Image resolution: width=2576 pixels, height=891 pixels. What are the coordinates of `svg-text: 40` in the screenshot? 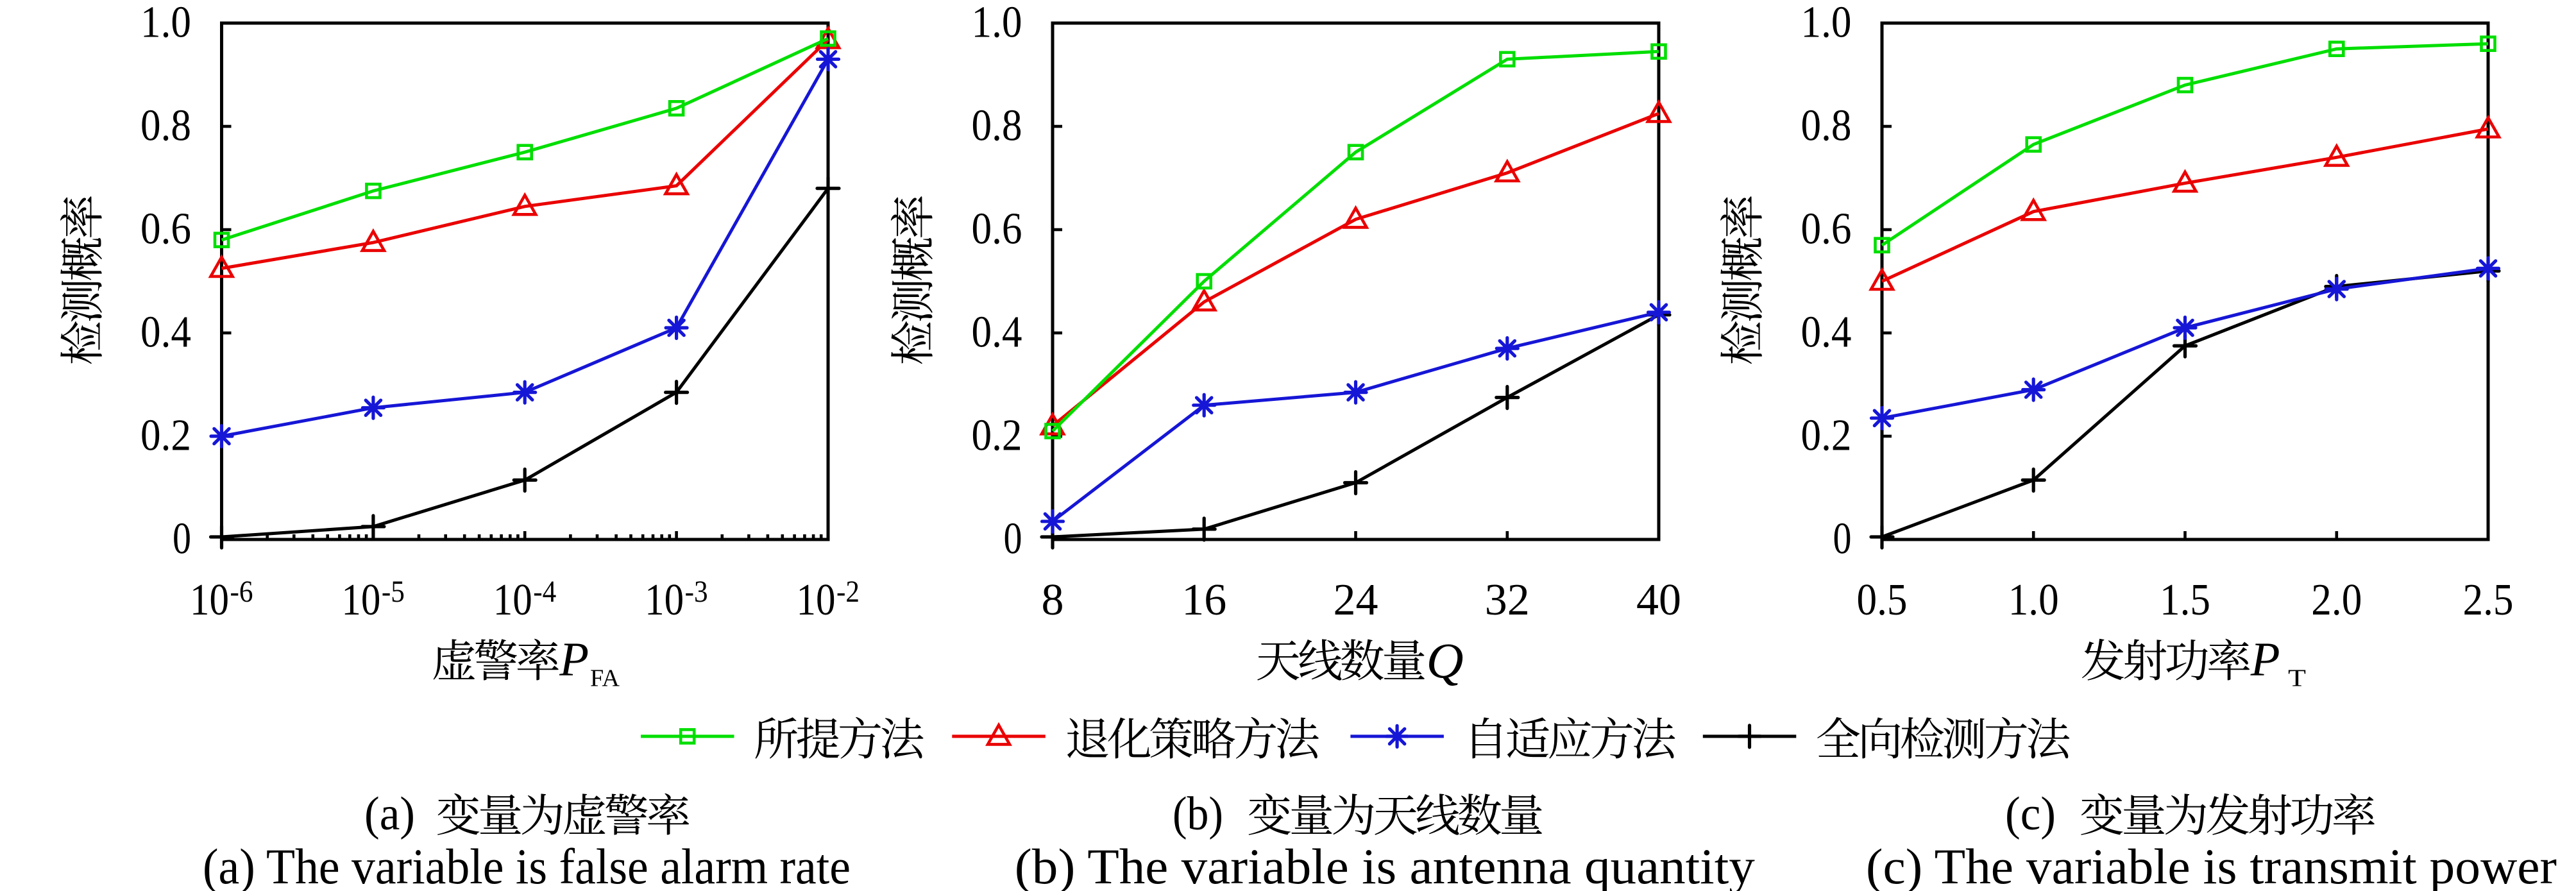 It's located at (1658, 600).